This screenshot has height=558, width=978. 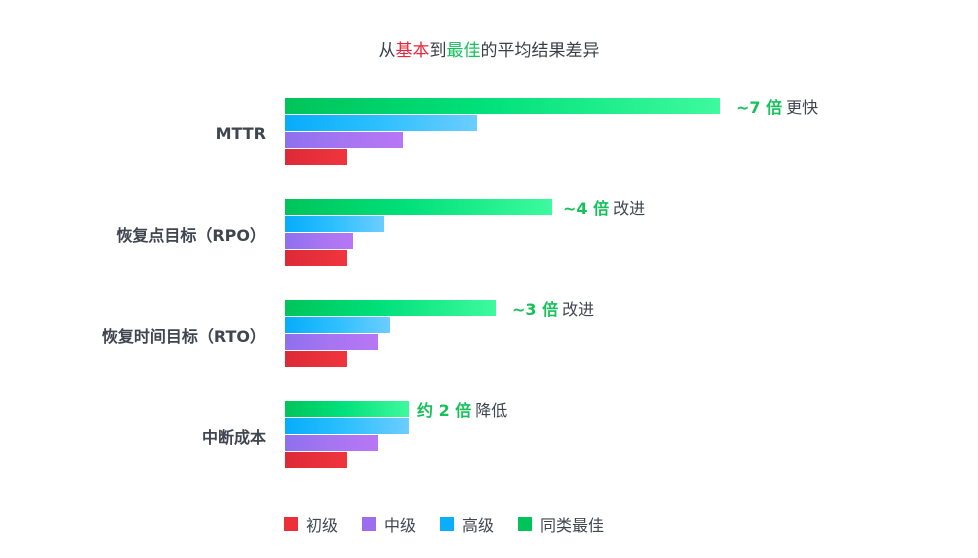 I want to click on legend-label: 高级, so click(x=478, y=525).